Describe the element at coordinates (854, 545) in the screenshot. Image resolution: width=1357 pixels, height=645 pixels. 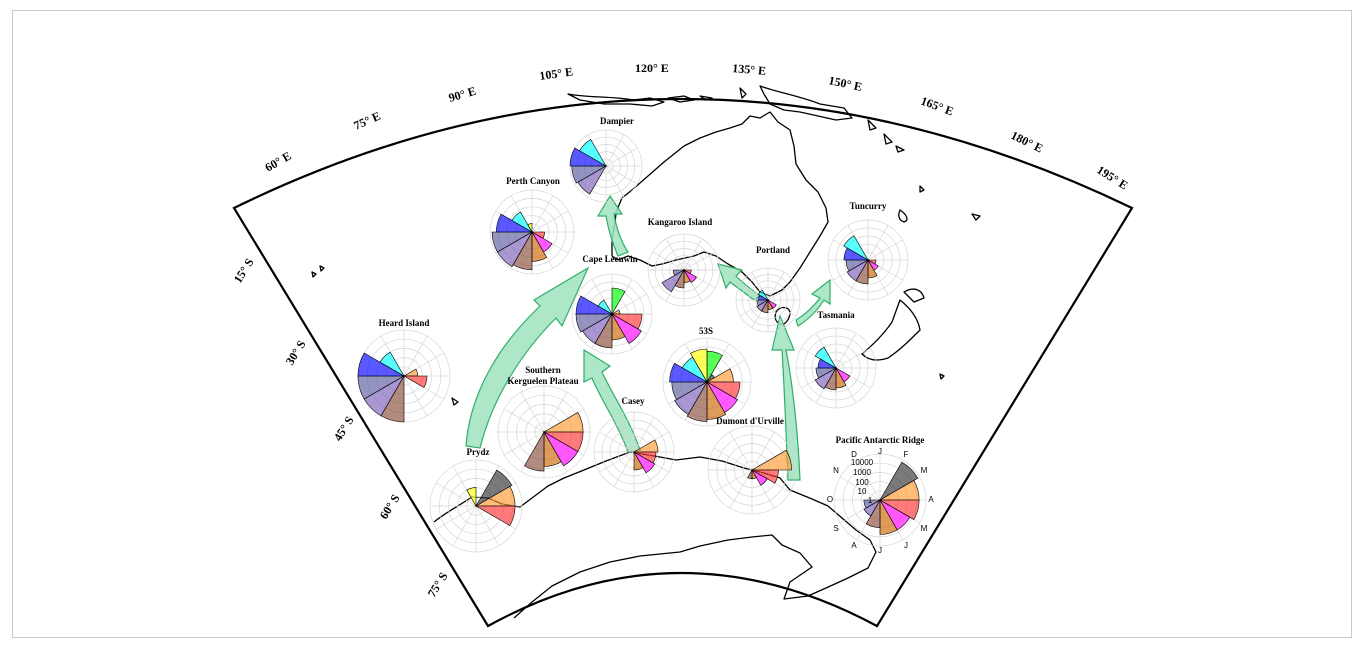
I see `legend-month-a2: A` at that location.